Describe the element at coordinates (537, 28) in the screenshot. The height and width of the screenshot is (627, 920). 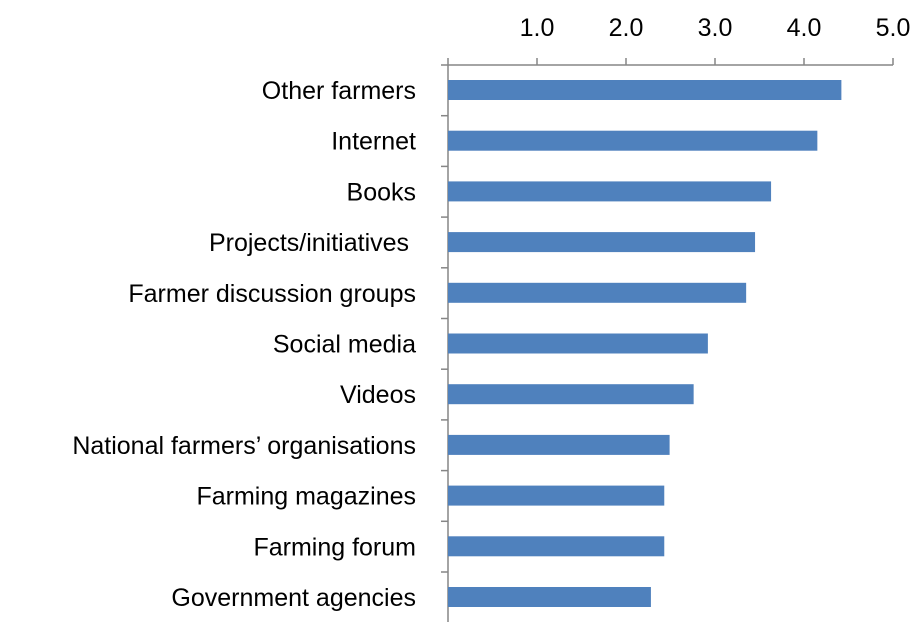
I see `value-axis-tick-label: 1.0` at that location.